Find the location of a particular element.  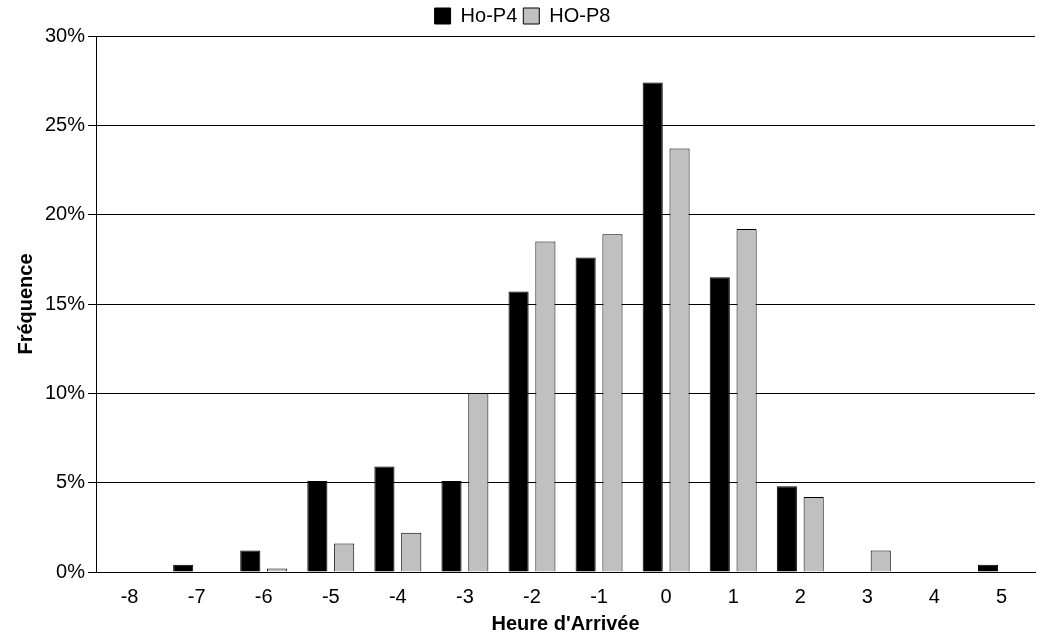

y-tick-label: 15% is located at coordinates (65, 302).